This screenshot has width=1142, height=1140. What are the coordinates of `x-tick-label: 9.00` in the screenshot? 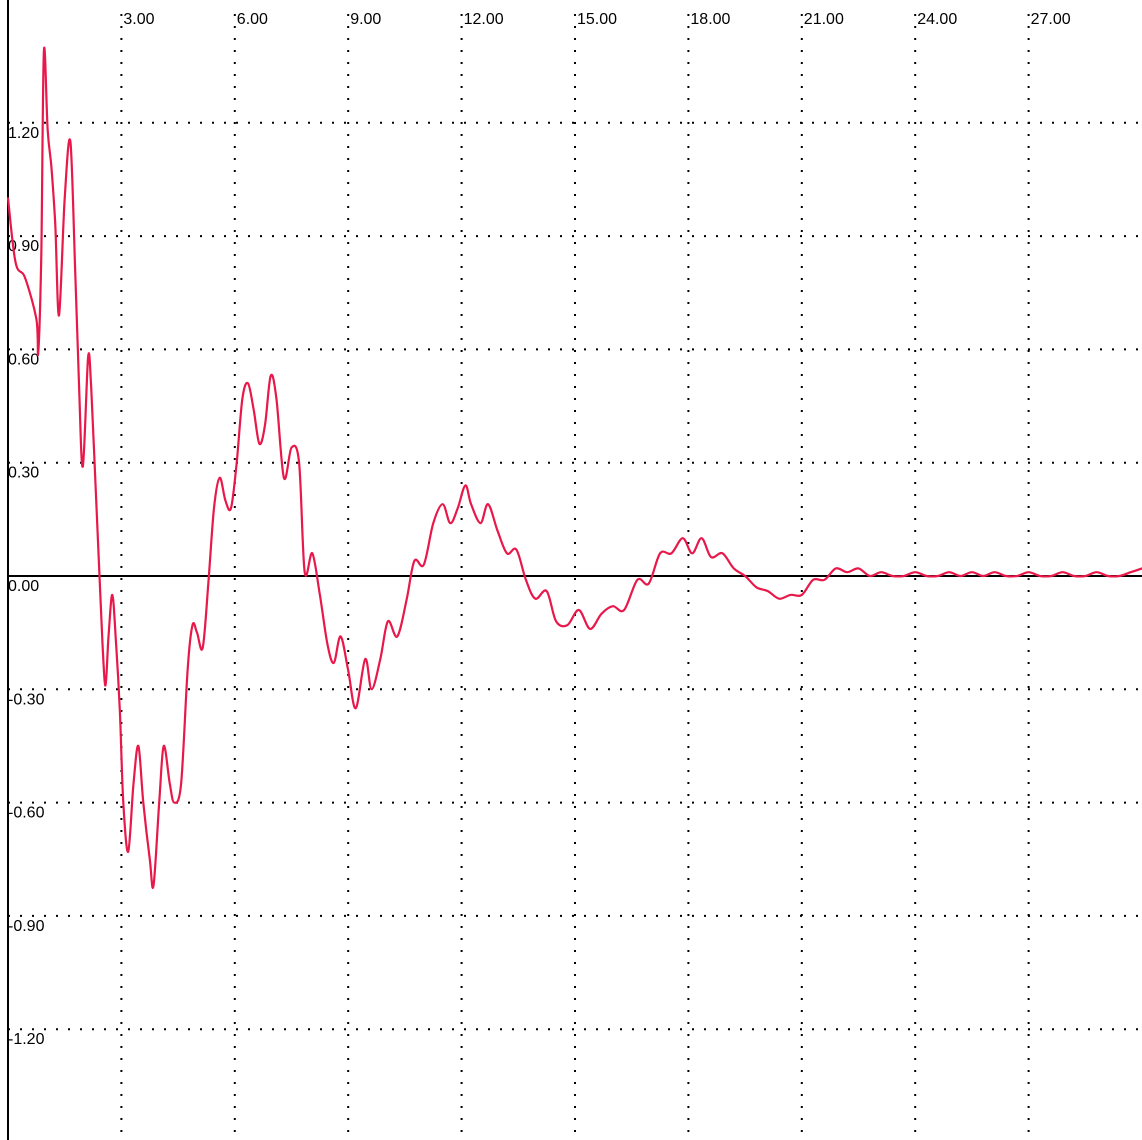 It's located at (365, 19).